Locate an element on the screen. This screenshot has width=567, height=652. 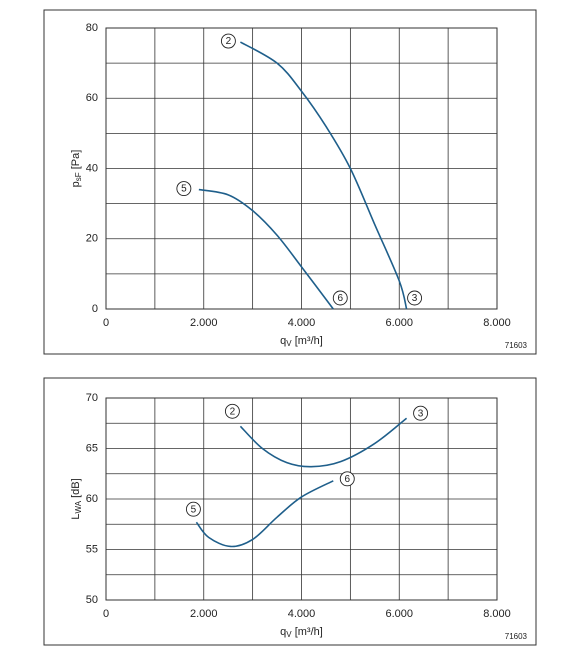
y-tick-label: 70 is located at coordinates (92, 398).